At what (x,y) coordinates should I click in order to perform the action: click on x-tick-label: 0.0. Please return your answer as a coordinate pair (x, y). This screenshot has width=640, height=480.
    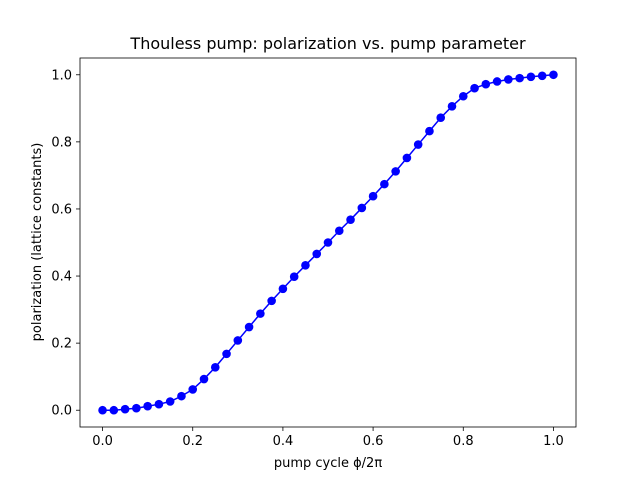
    Looking at the image, I should click on (102, 441).